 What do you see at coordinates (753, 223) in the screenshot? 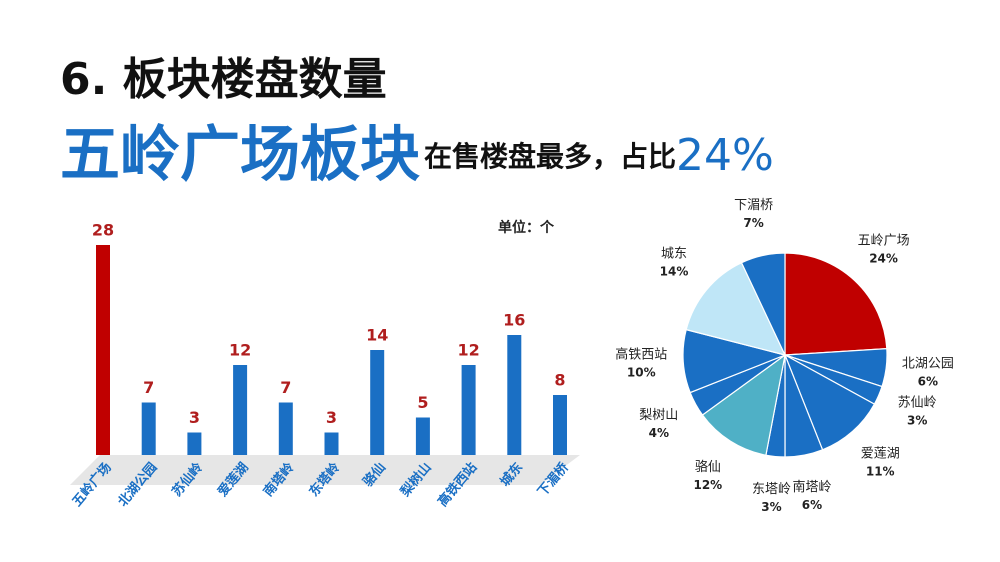
I see `slice-value-label: 7%` at bounding box center [753, 223].